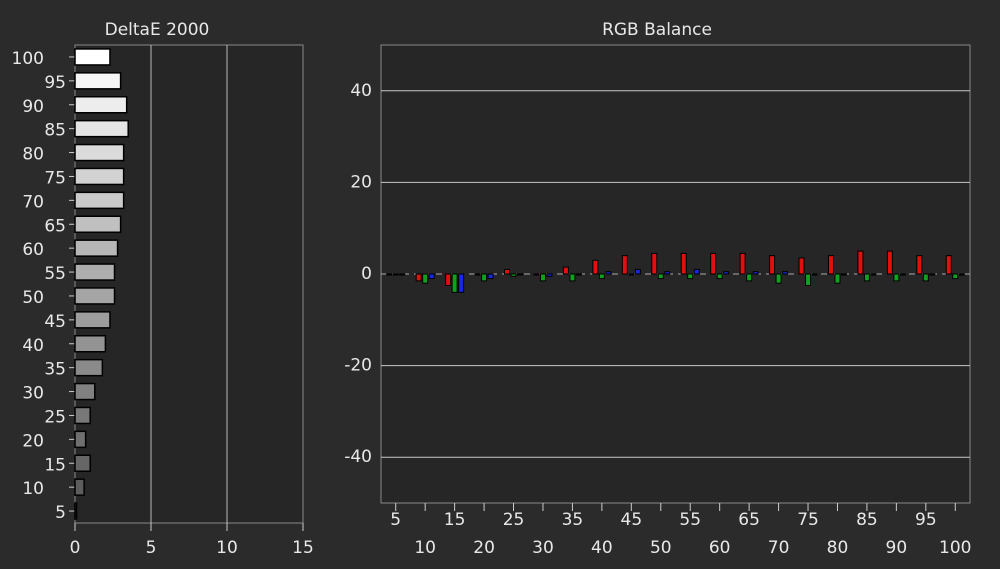  I want to click on x-tick-label: 35, so click(573, 520).